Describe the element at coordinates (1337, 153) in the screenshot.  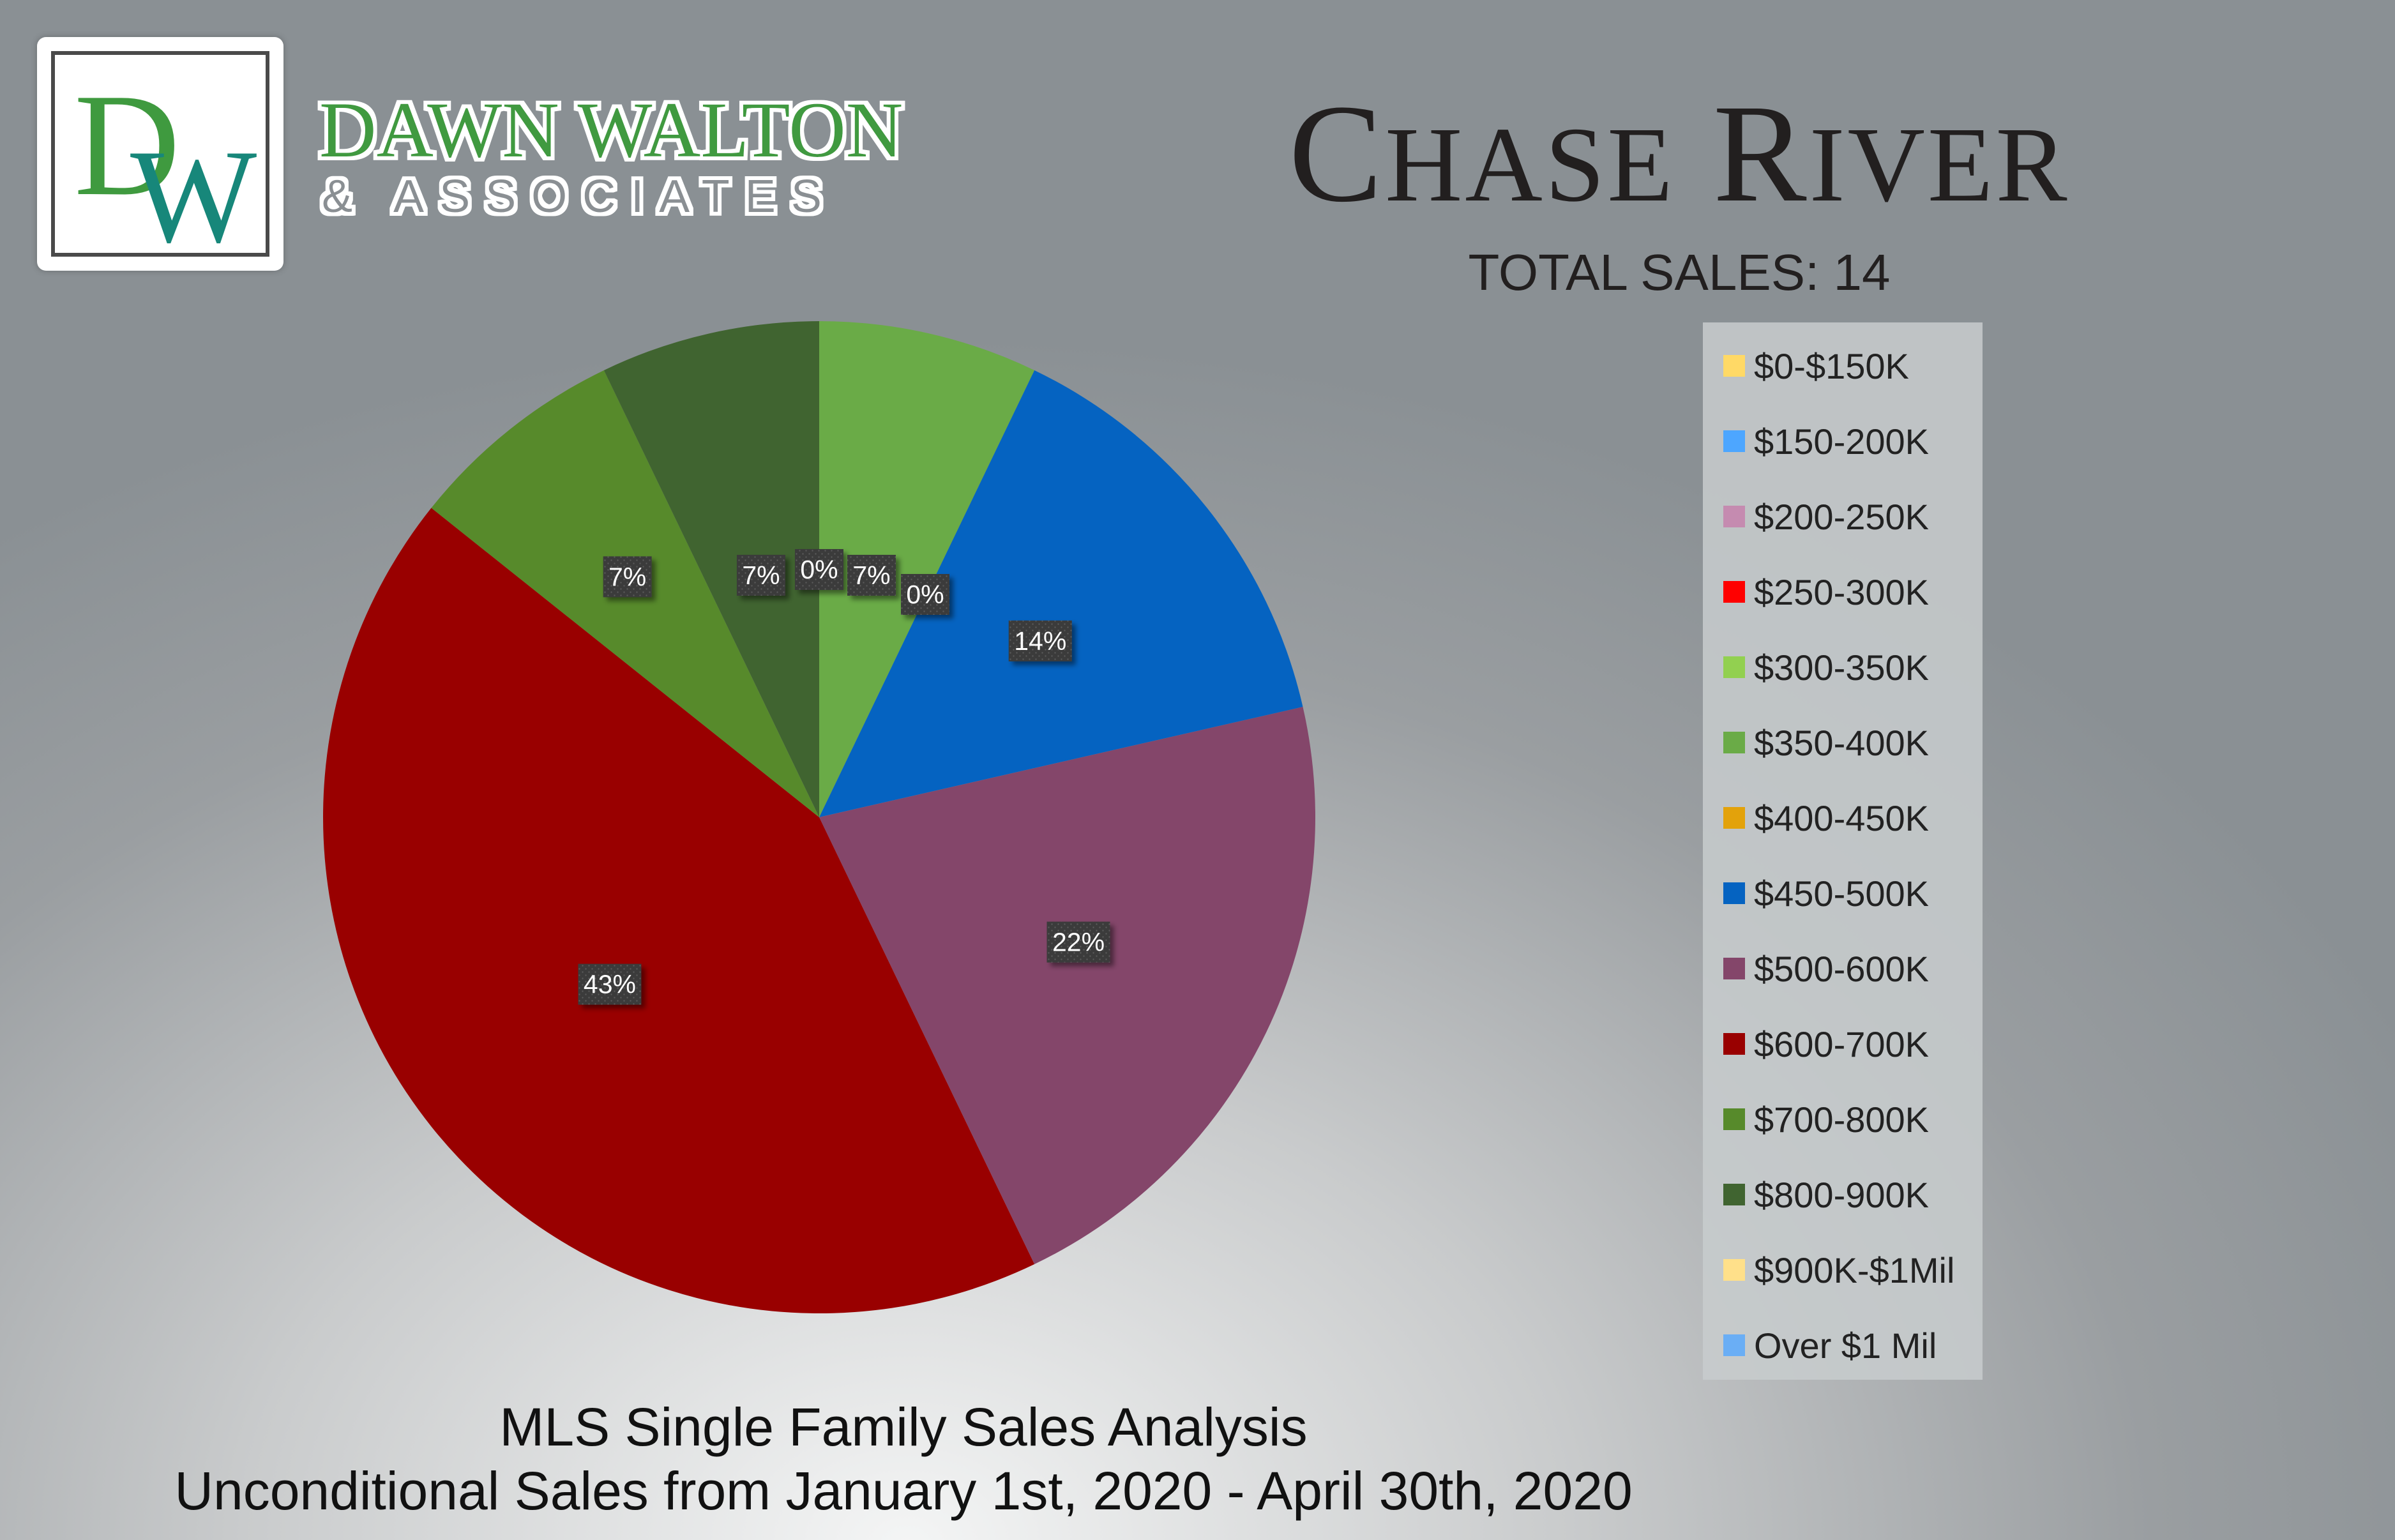
I see `title-initial: C` at that location.